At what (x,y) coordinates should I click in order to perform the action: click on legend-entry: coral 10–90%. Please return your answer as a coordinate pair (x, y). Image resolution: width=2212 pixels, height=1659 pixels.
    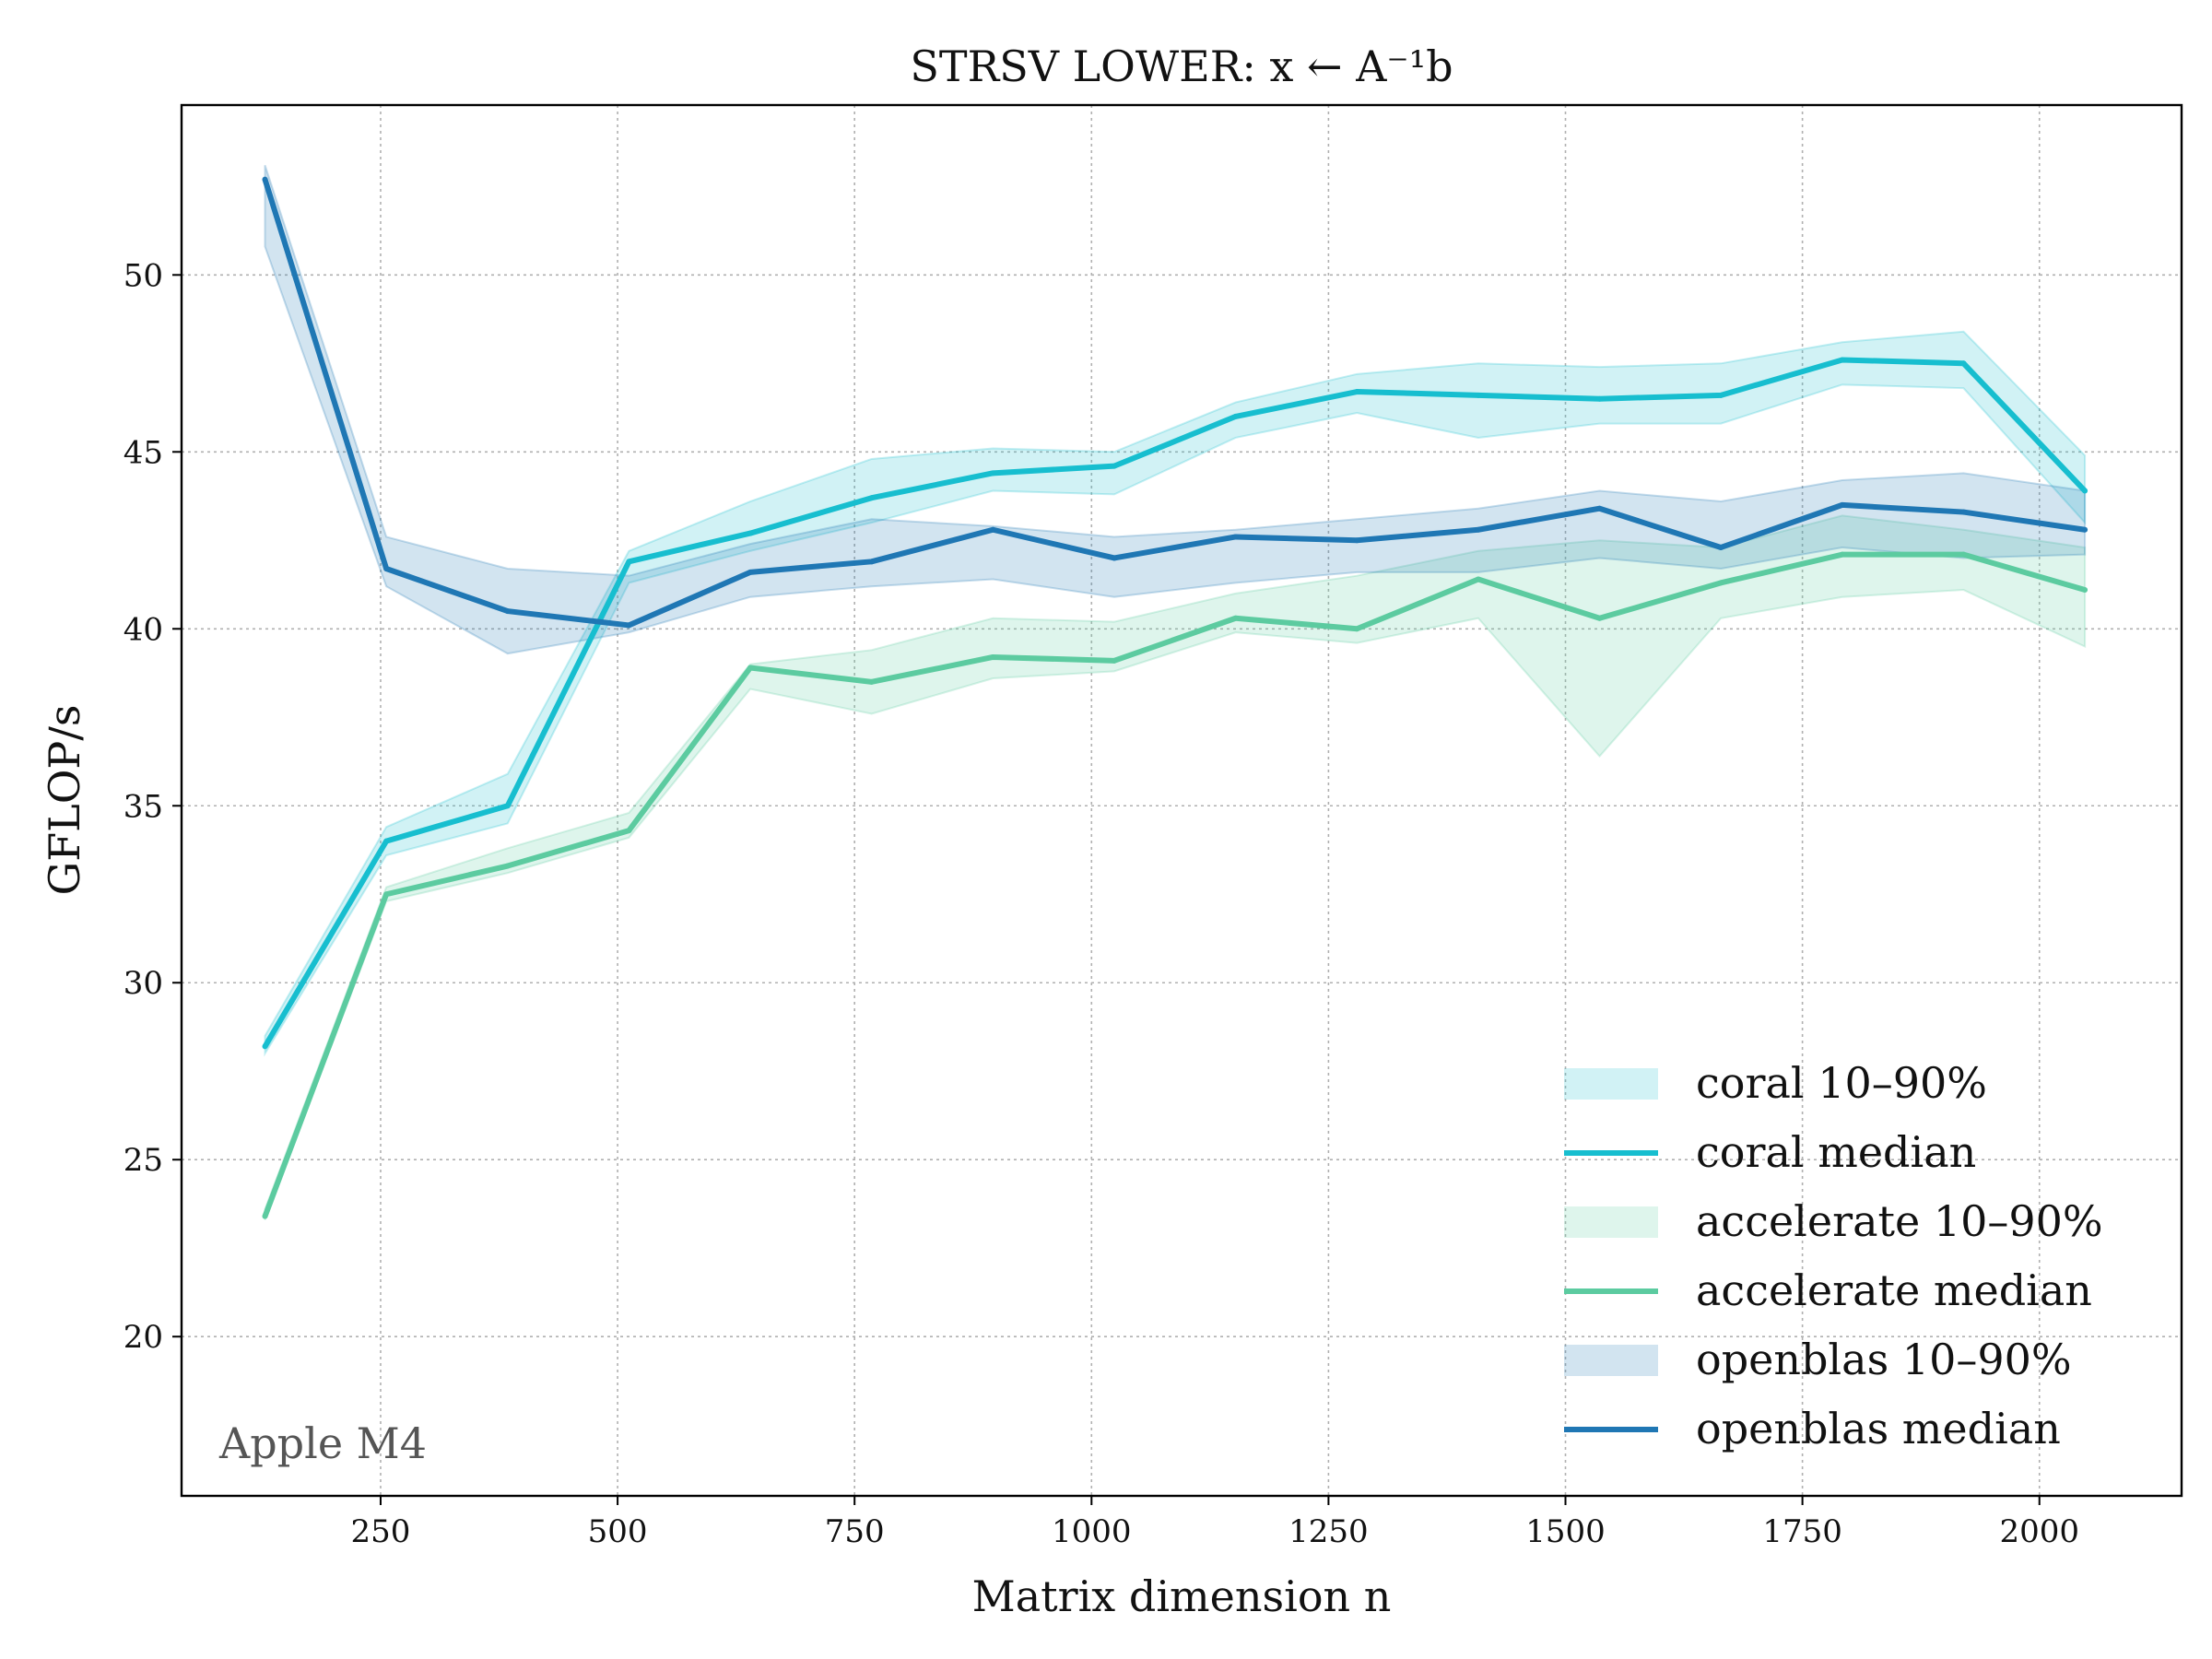
    Looking at the image, I should click on (1775, 1083).